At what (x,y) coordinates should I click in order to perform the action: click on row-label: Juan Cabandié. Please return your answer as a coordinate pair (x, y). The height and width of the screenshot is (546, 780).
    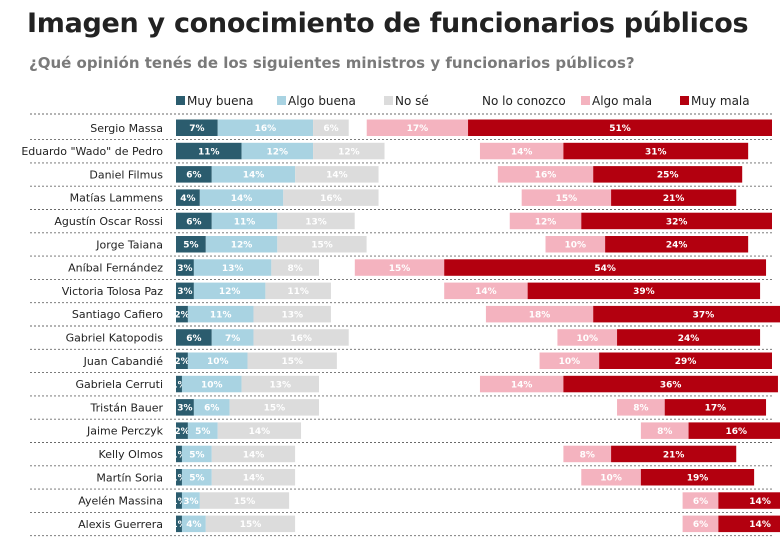
    Looking at the image, I should click on (123, 361).